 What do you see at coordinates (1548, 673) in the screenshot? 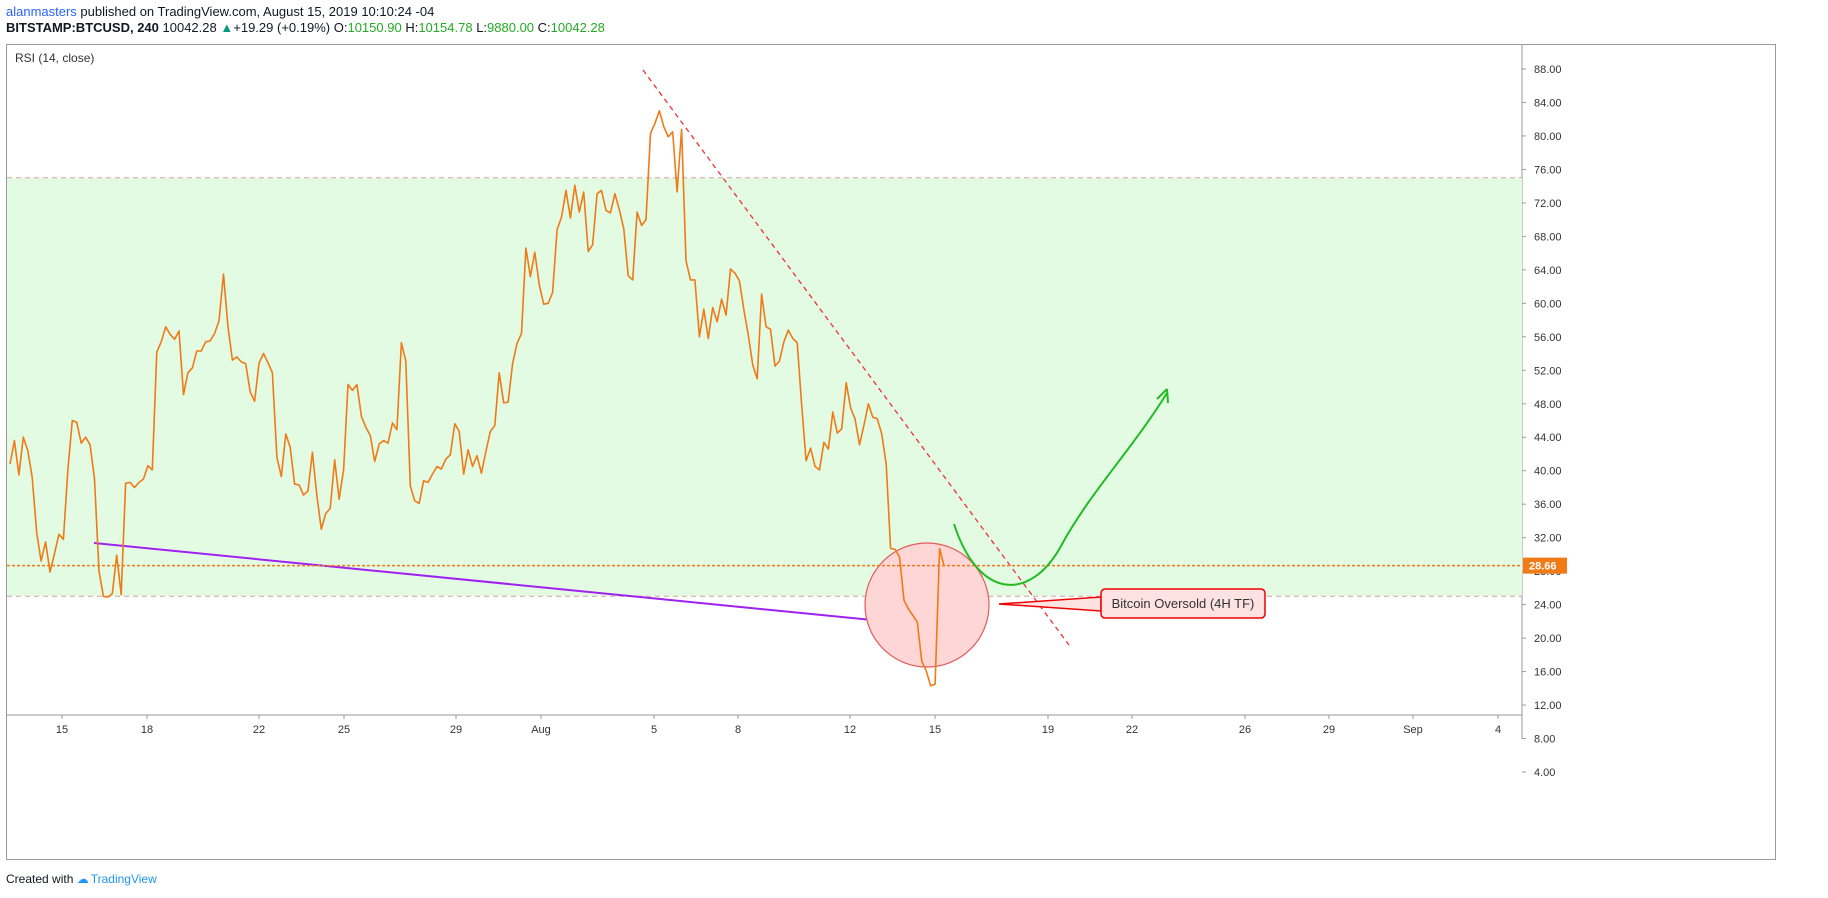
I see `y-tick-label: 16.00` at bounding box center [1548, 673].